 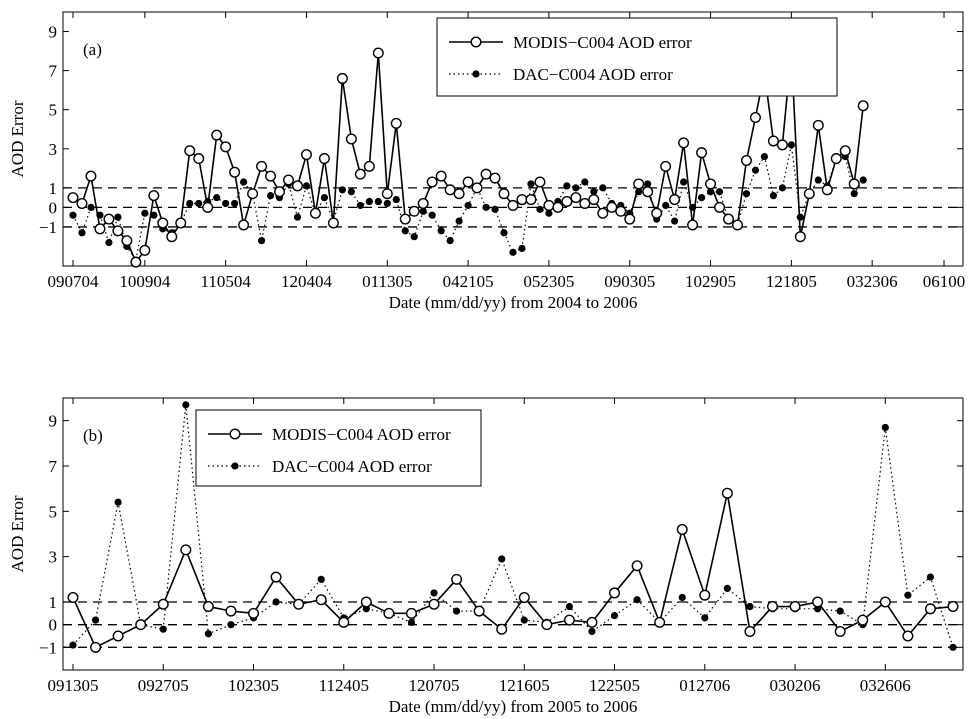 I want to click on panel-label: (a), so click(x=92, y=49).